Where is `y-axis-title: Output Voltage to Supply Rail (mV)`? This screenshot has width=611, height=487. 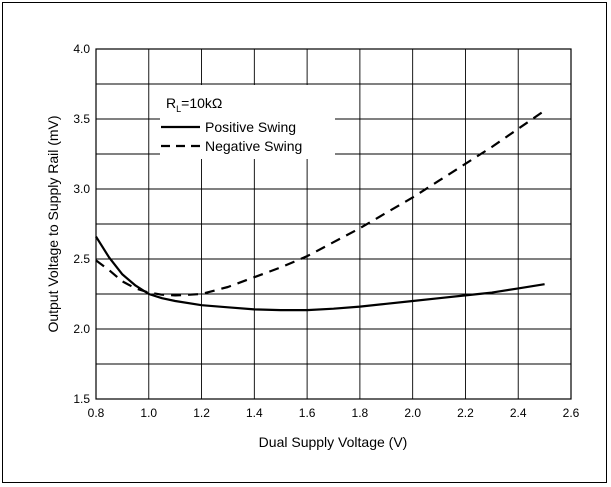
y-axis-title: Output Voltage to Supply Rail (mV) is located at coordinates (53, 223).